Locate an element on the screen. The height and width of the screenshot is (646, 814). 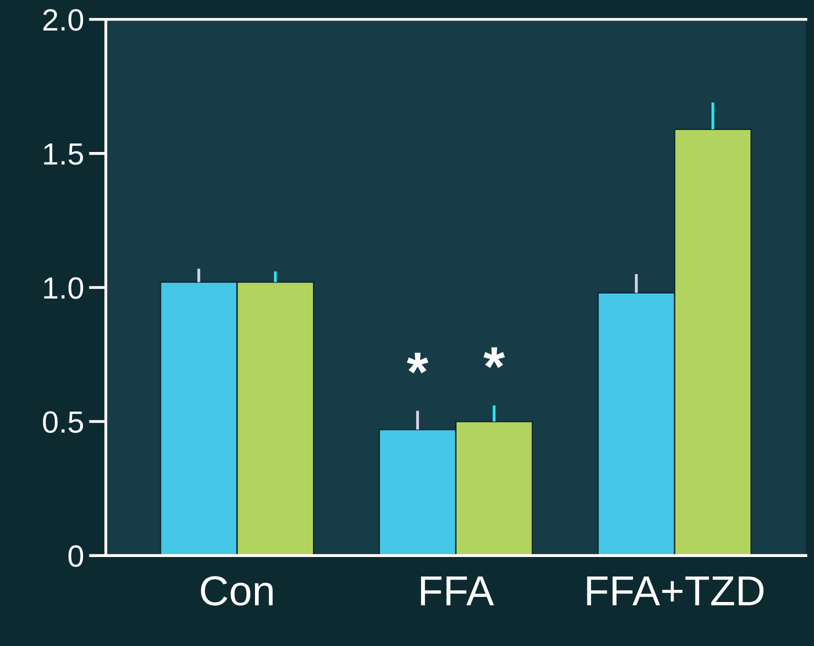
y-tick-label: 1.0 is located at coordinates (64, 288).